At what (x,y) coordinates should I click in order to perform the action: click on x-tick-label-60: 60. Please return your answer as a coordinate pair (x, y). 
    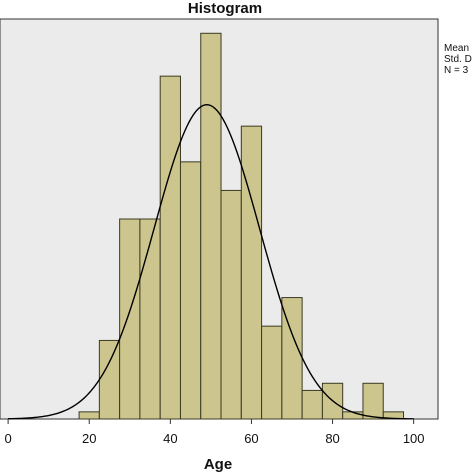
    Looking at the image, I should click on (251, 438).